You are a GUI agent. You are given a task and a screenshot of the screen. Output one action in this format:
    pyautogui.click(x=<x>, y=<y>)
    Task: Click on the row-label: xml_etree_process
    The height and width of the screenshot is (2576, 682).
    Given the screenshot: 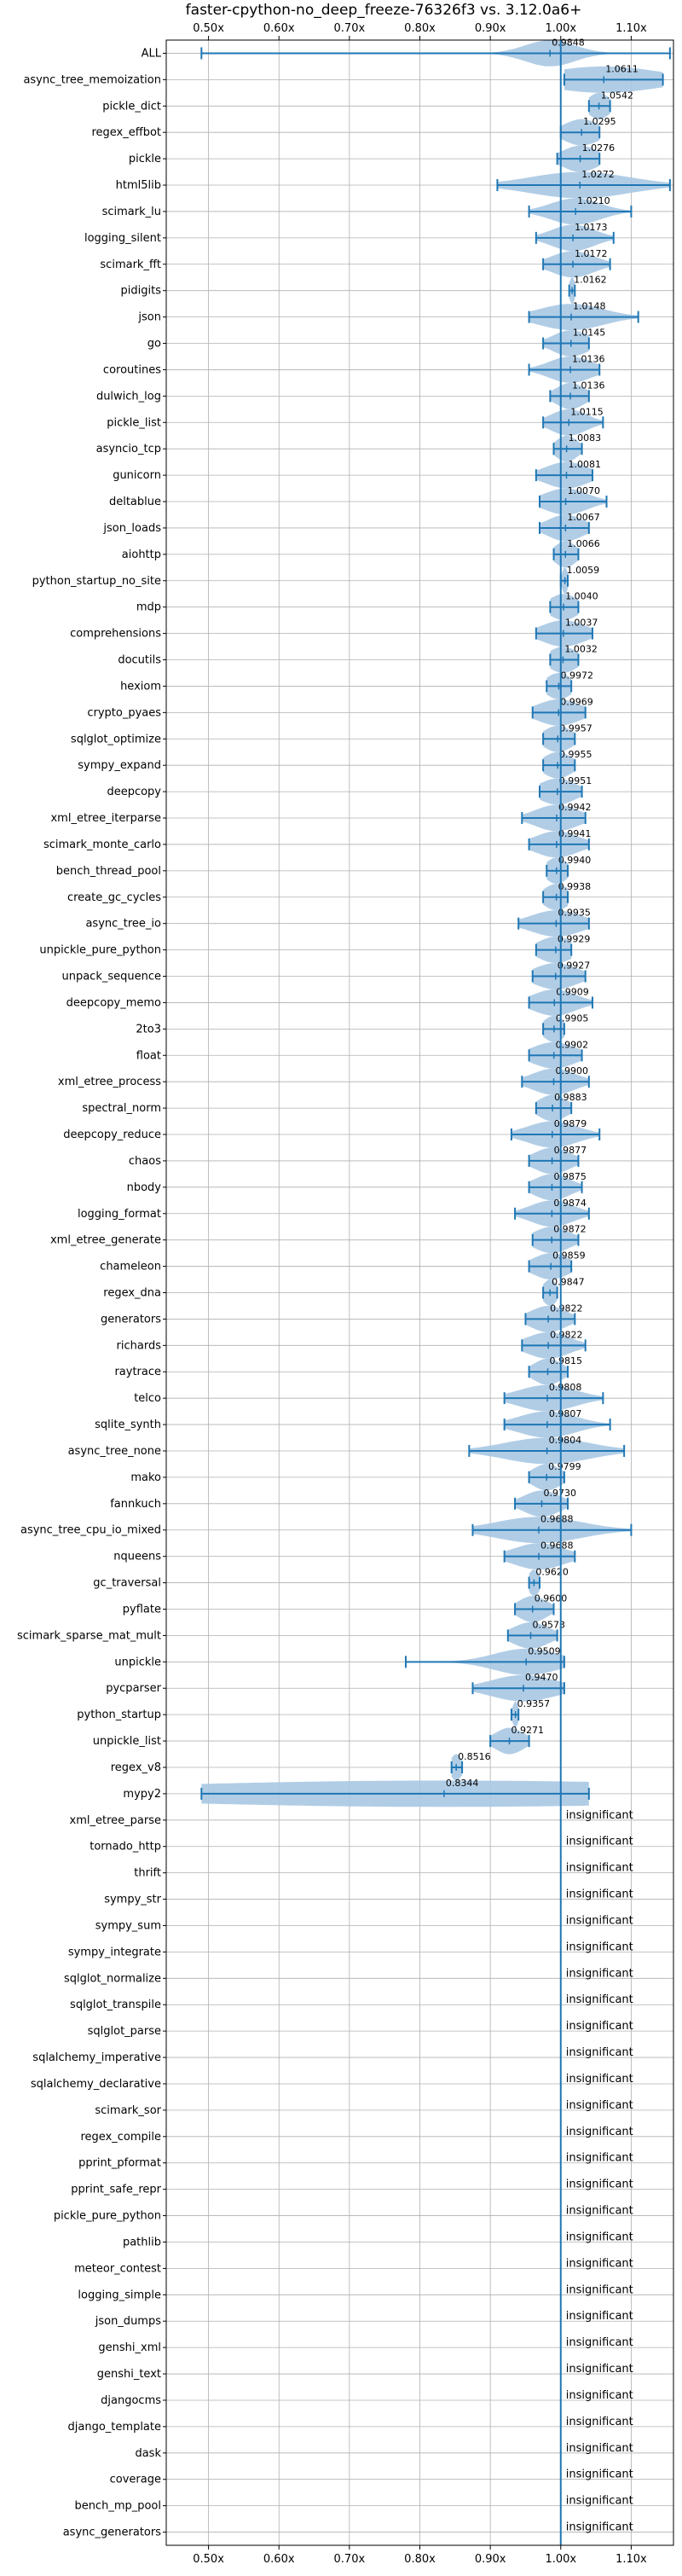 What is the action you would take?
    pyautogui.click(x=110, y=1082)
    